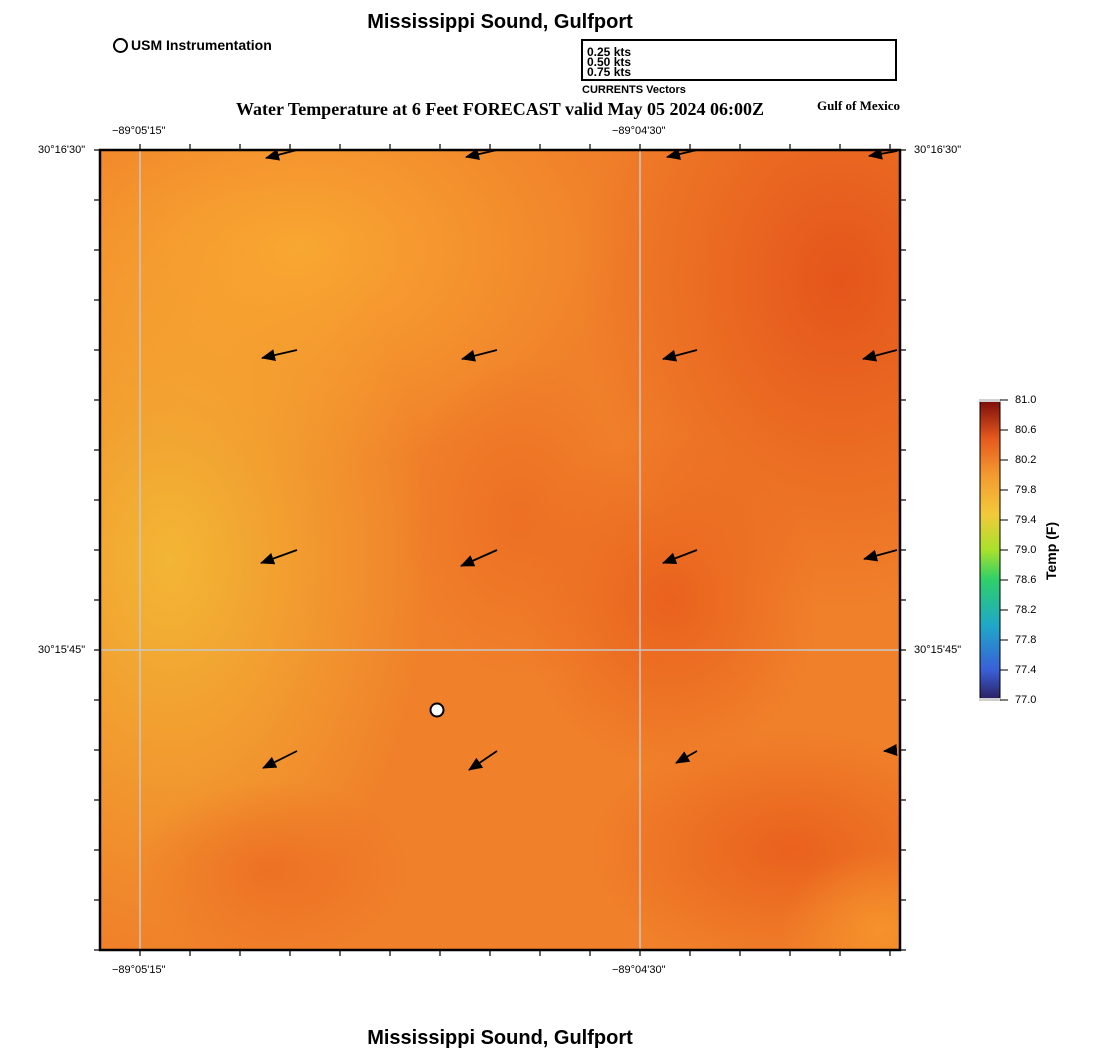 The height and width of the screenshot is (1050, 1100). What do you see at coordinates (1051, 550) in the screenshot?
I see `colorbar-title: Temp (F)` at bounding box center [1051, 550].